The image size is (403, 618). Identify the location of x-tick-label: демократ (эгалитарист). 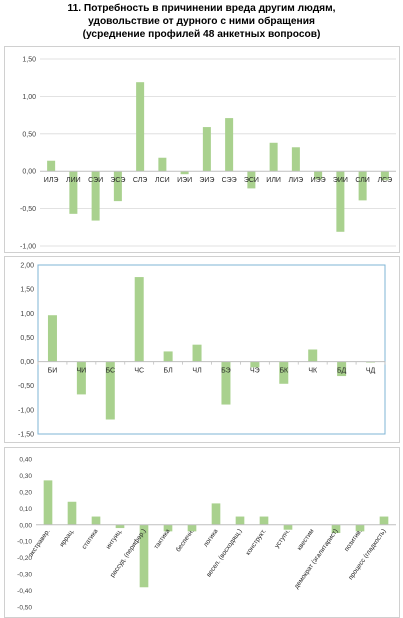
(316, 559).